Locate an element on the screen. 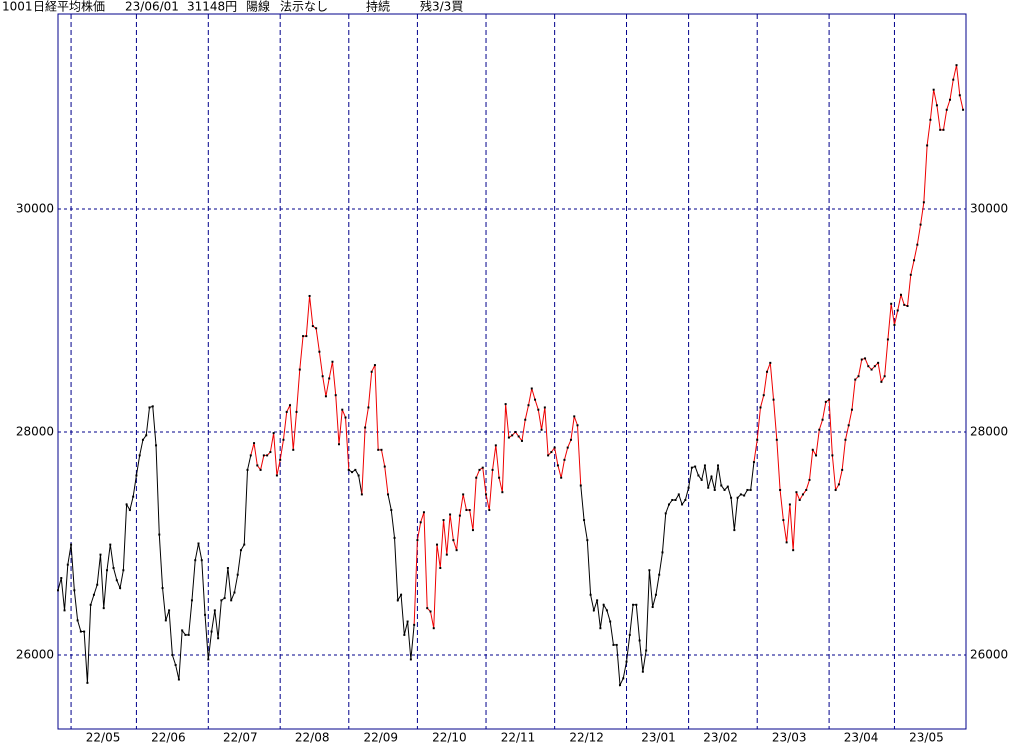 This screenshot has width=1024, height=745. x-tick-label: 23/05 is located at coordinates (926, 738).